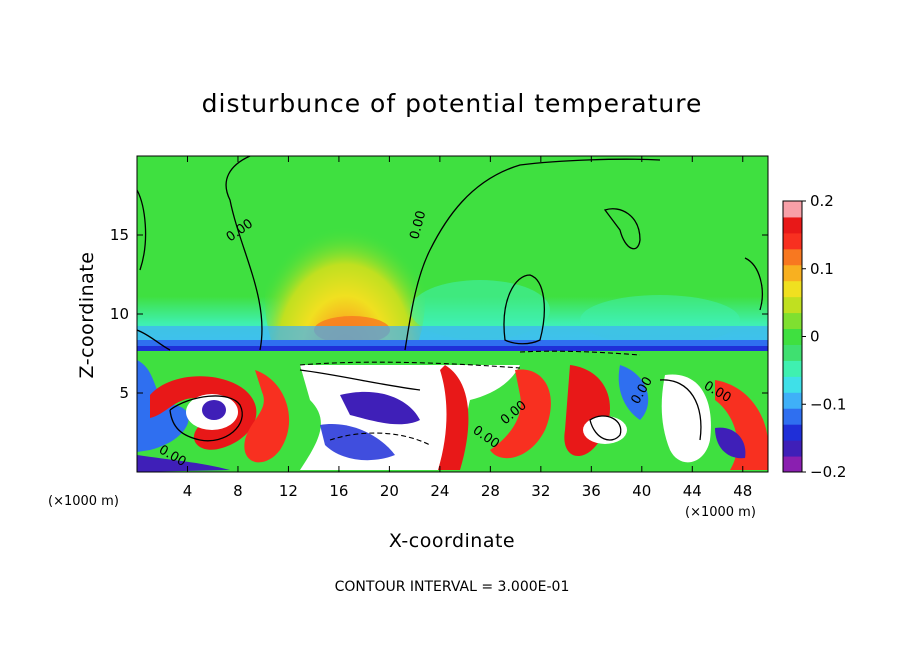 The height and width of the screenshot is (654, 904). I want to click on x-tick-label: 24, so click(439, 491).